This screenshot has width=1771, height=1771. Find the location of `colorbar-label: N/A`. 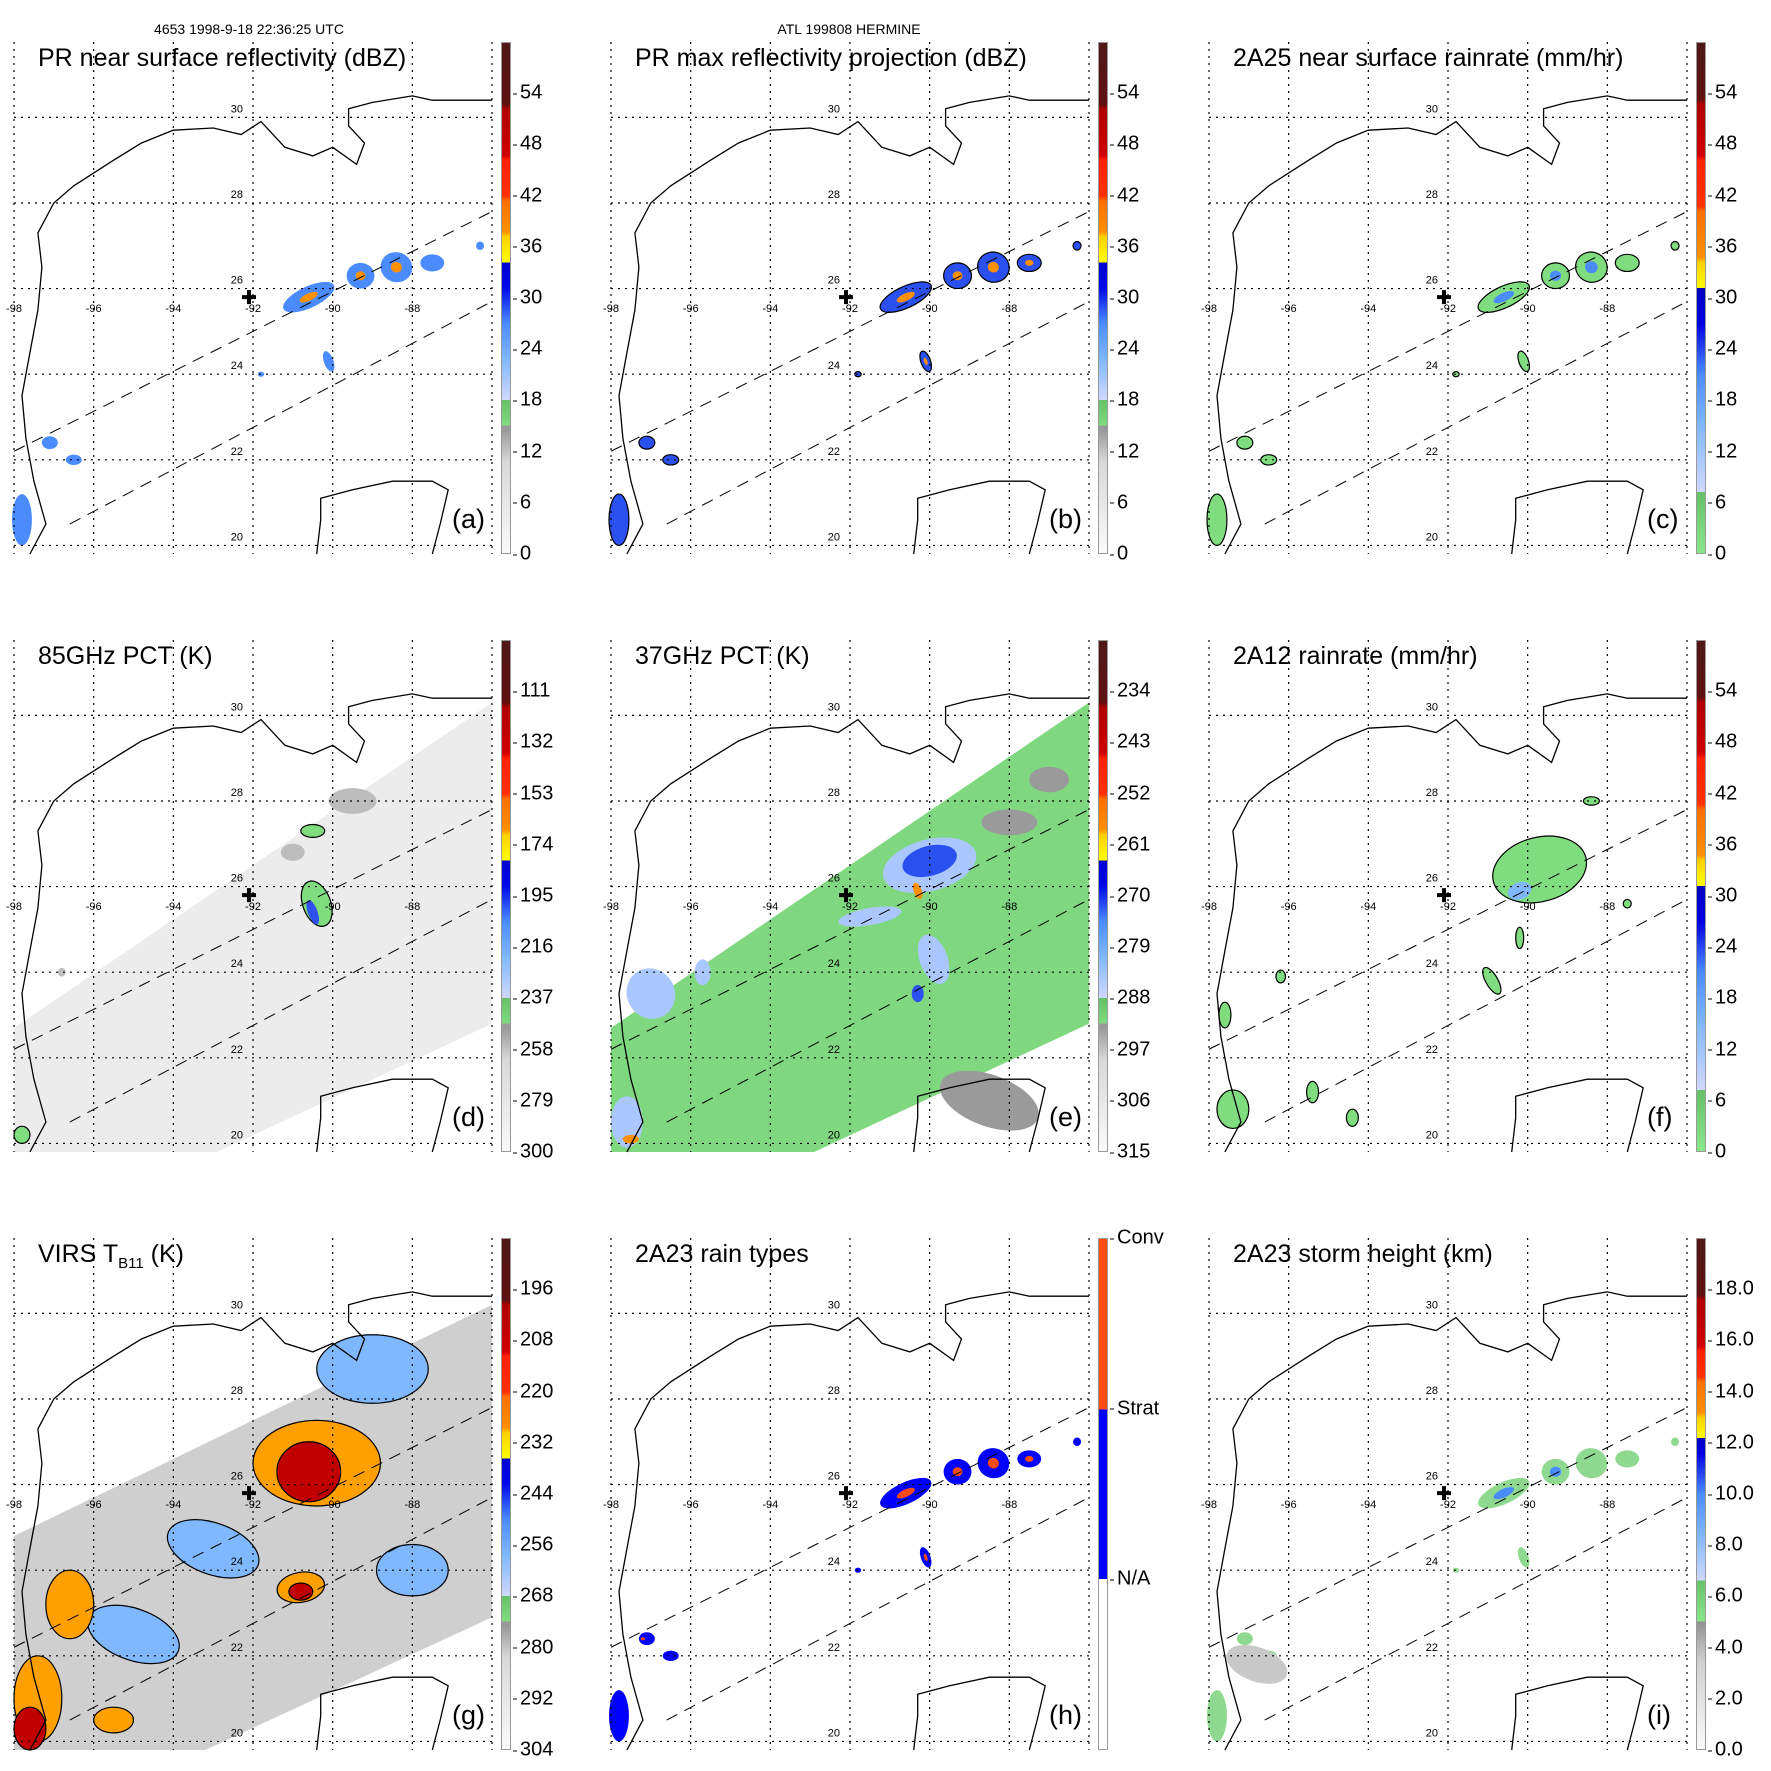

colorbar-label: N/A is located at coordinates (1130, 1578).